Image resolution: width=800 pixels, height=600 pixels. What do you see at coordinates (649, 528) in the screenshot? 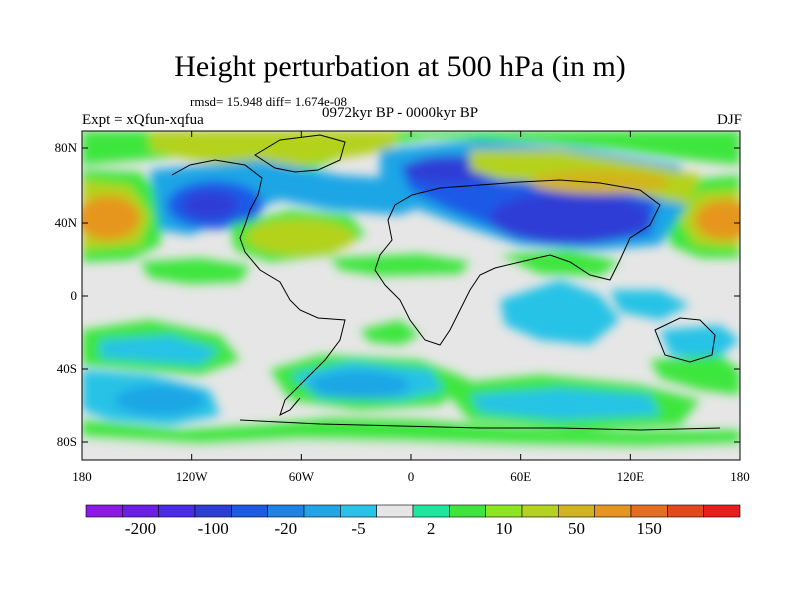
I see `colorbar-label: 150` at bounding box center [649, 528].